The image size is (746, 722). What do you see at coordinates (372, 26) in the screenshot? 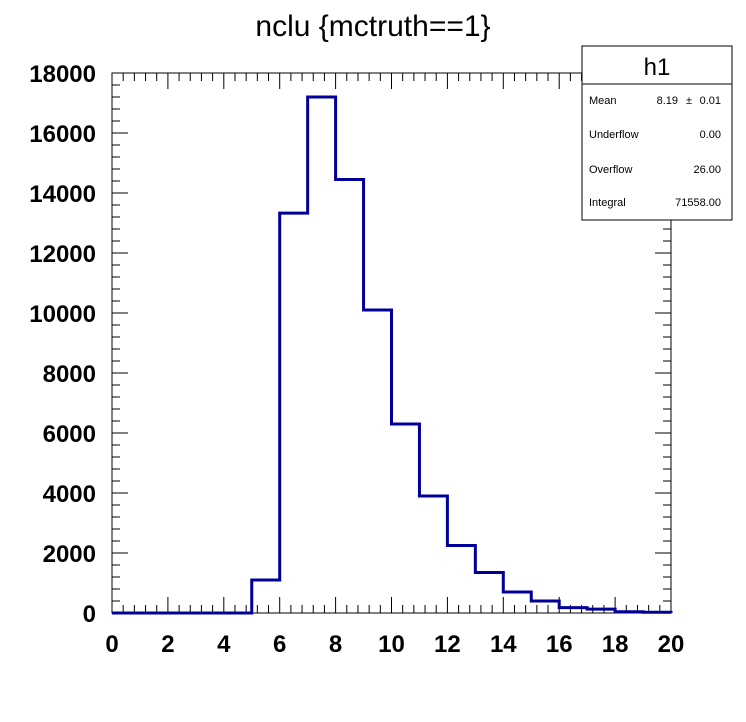
I see `chart-title: nclu {mctruth==1}` at bounding box center [372, 26].